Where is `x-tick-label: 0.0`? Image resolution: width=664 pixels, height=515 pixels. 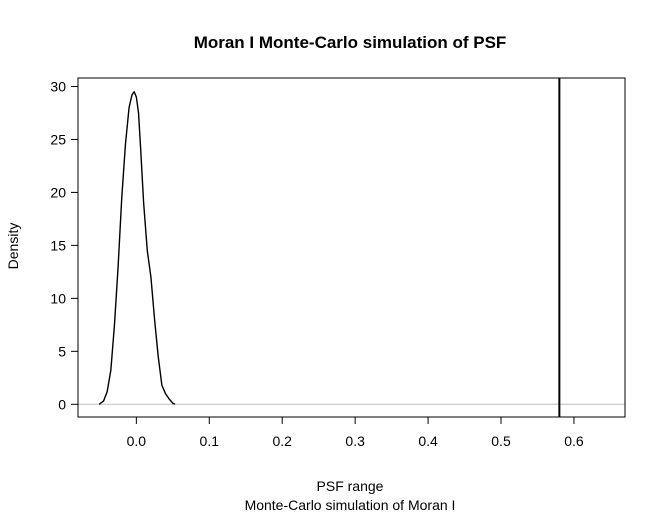
x-tick-label: 0.0 is located at coordinates (137, 441).